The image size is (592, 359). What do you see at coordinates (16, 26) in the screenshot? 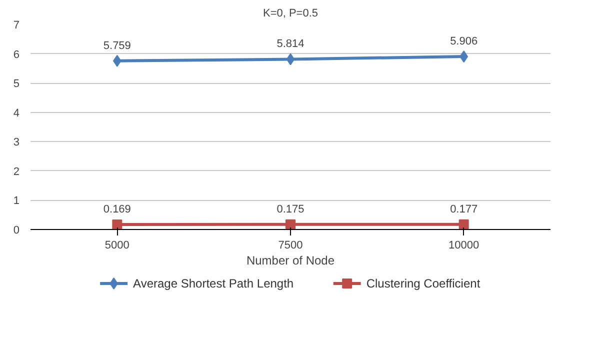
I see `y-tick-label: 7` at bounding box center [16, 26].